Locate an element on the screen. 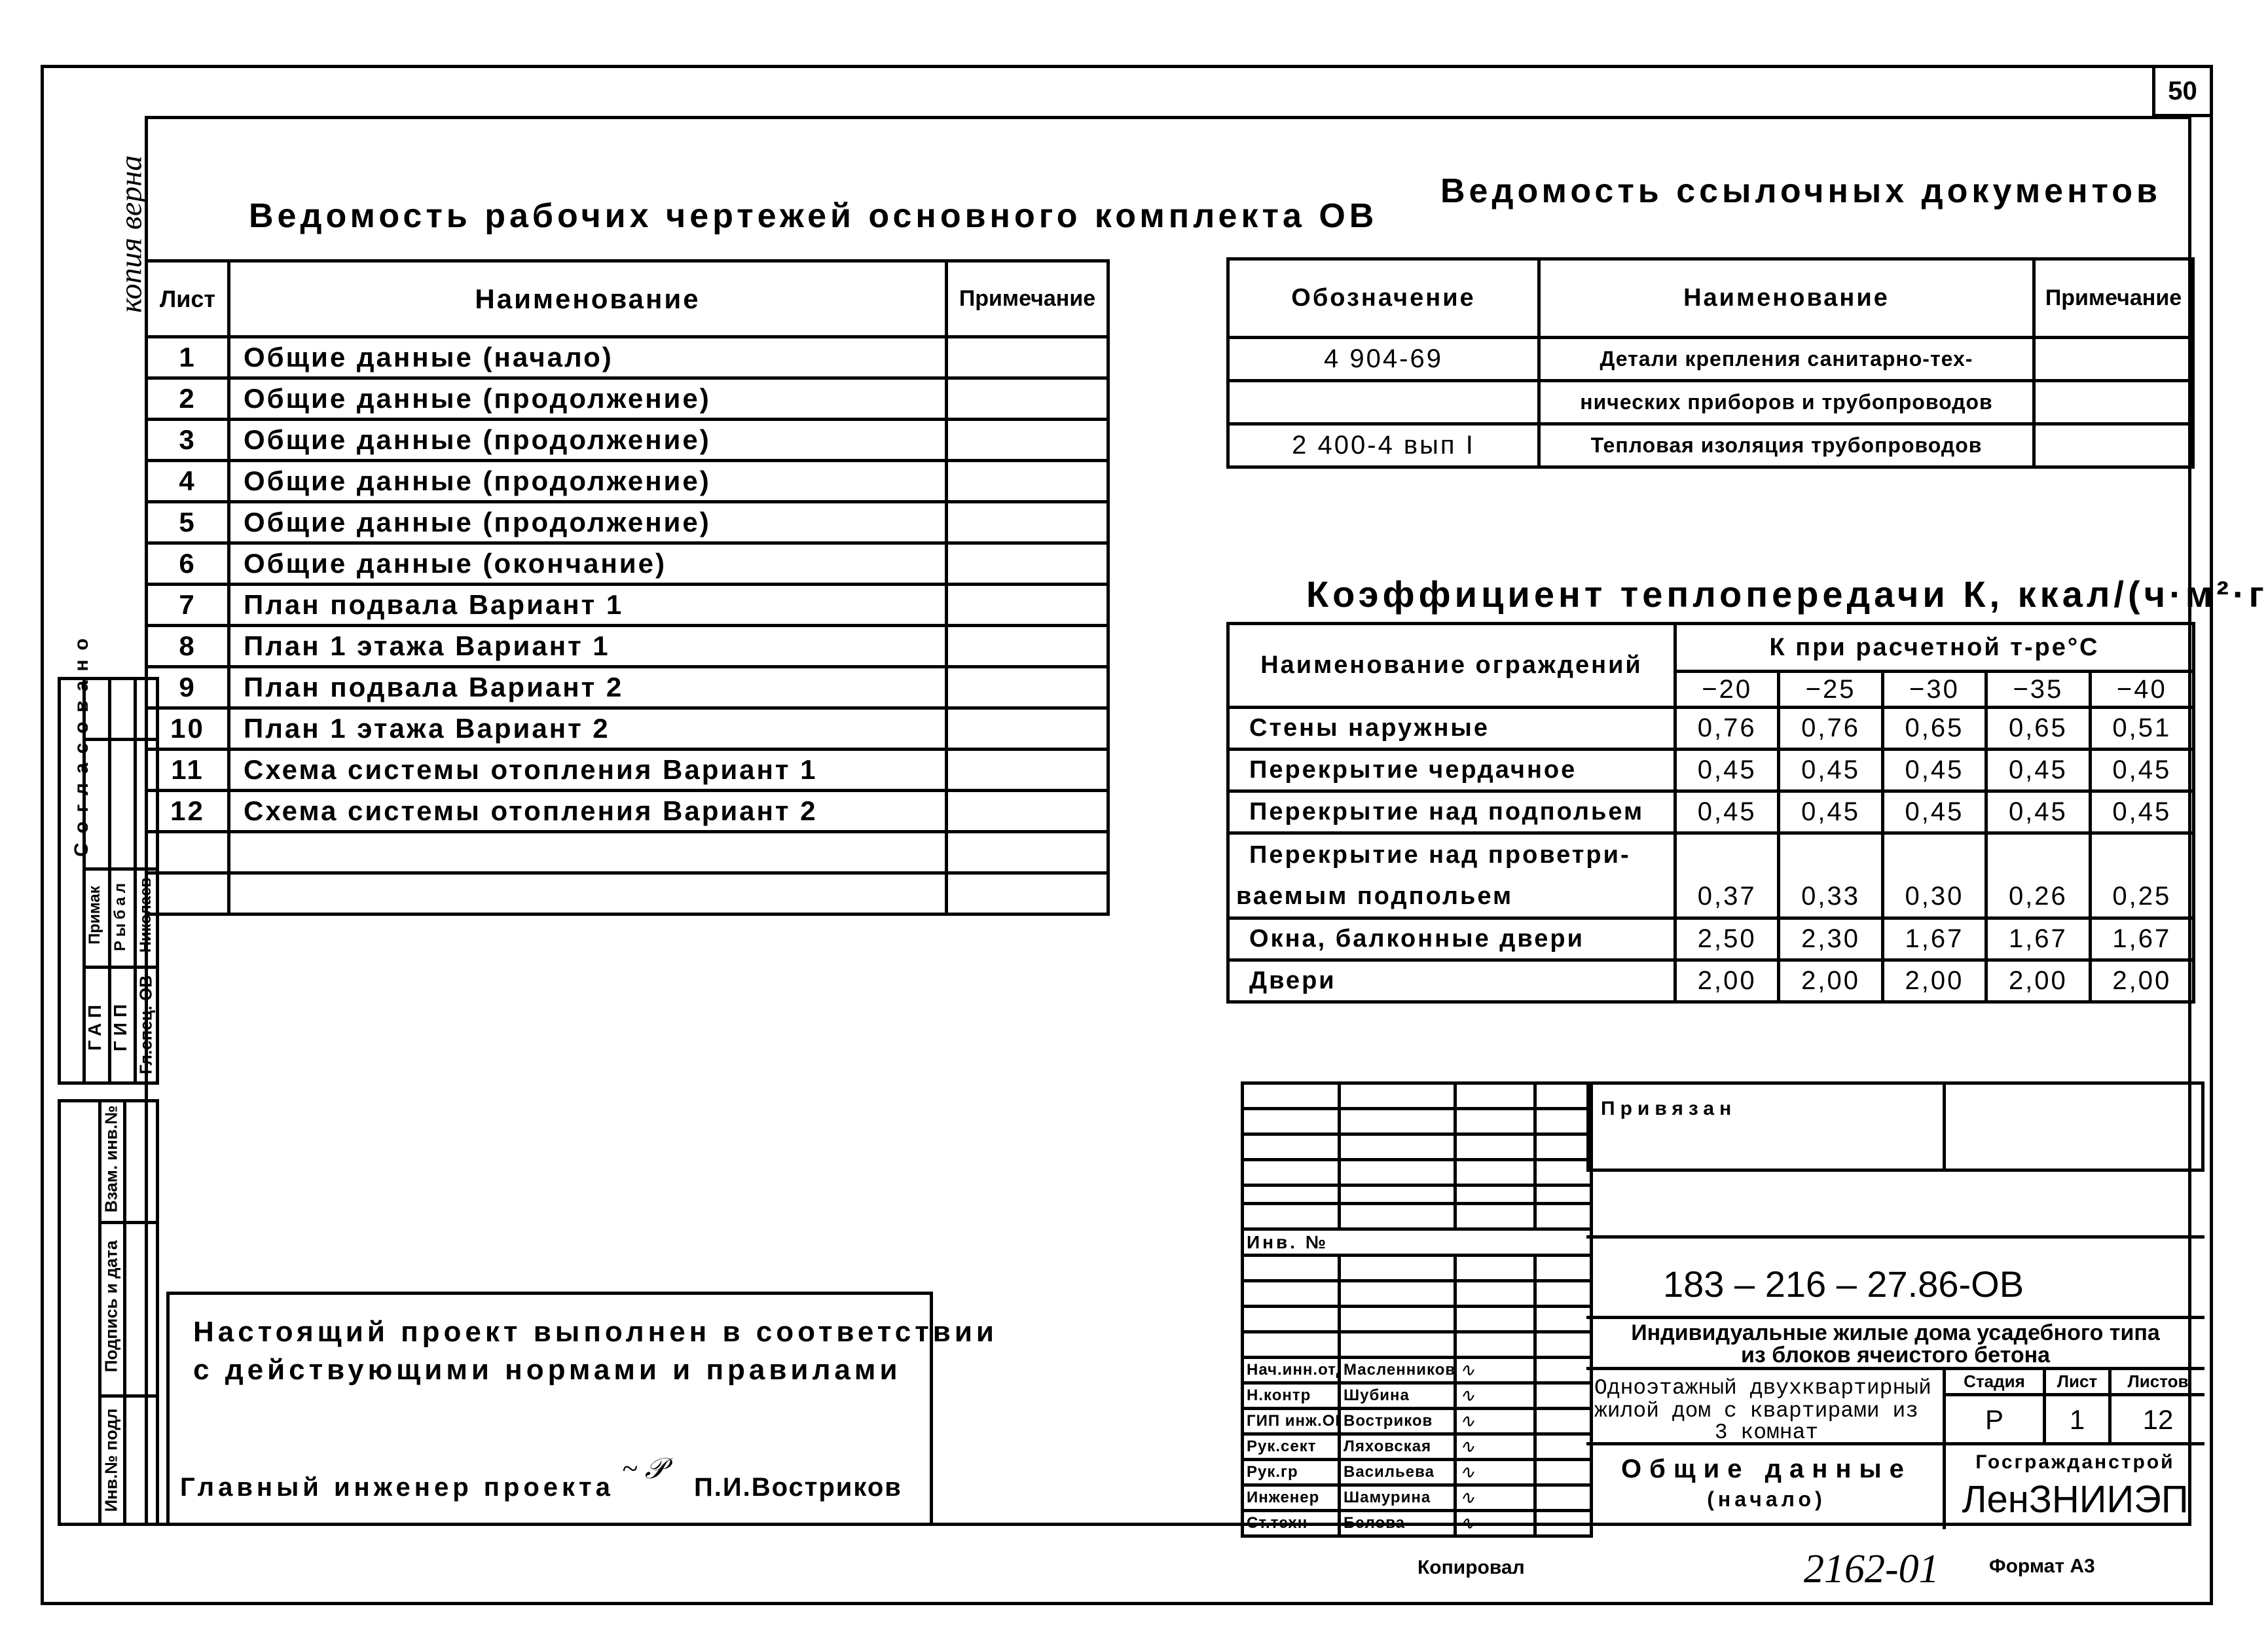 The height and width of the screenshot is (1649, 2268). name-cell: План 1 этажа Вариант 1 is located at coordinates (588, 646).